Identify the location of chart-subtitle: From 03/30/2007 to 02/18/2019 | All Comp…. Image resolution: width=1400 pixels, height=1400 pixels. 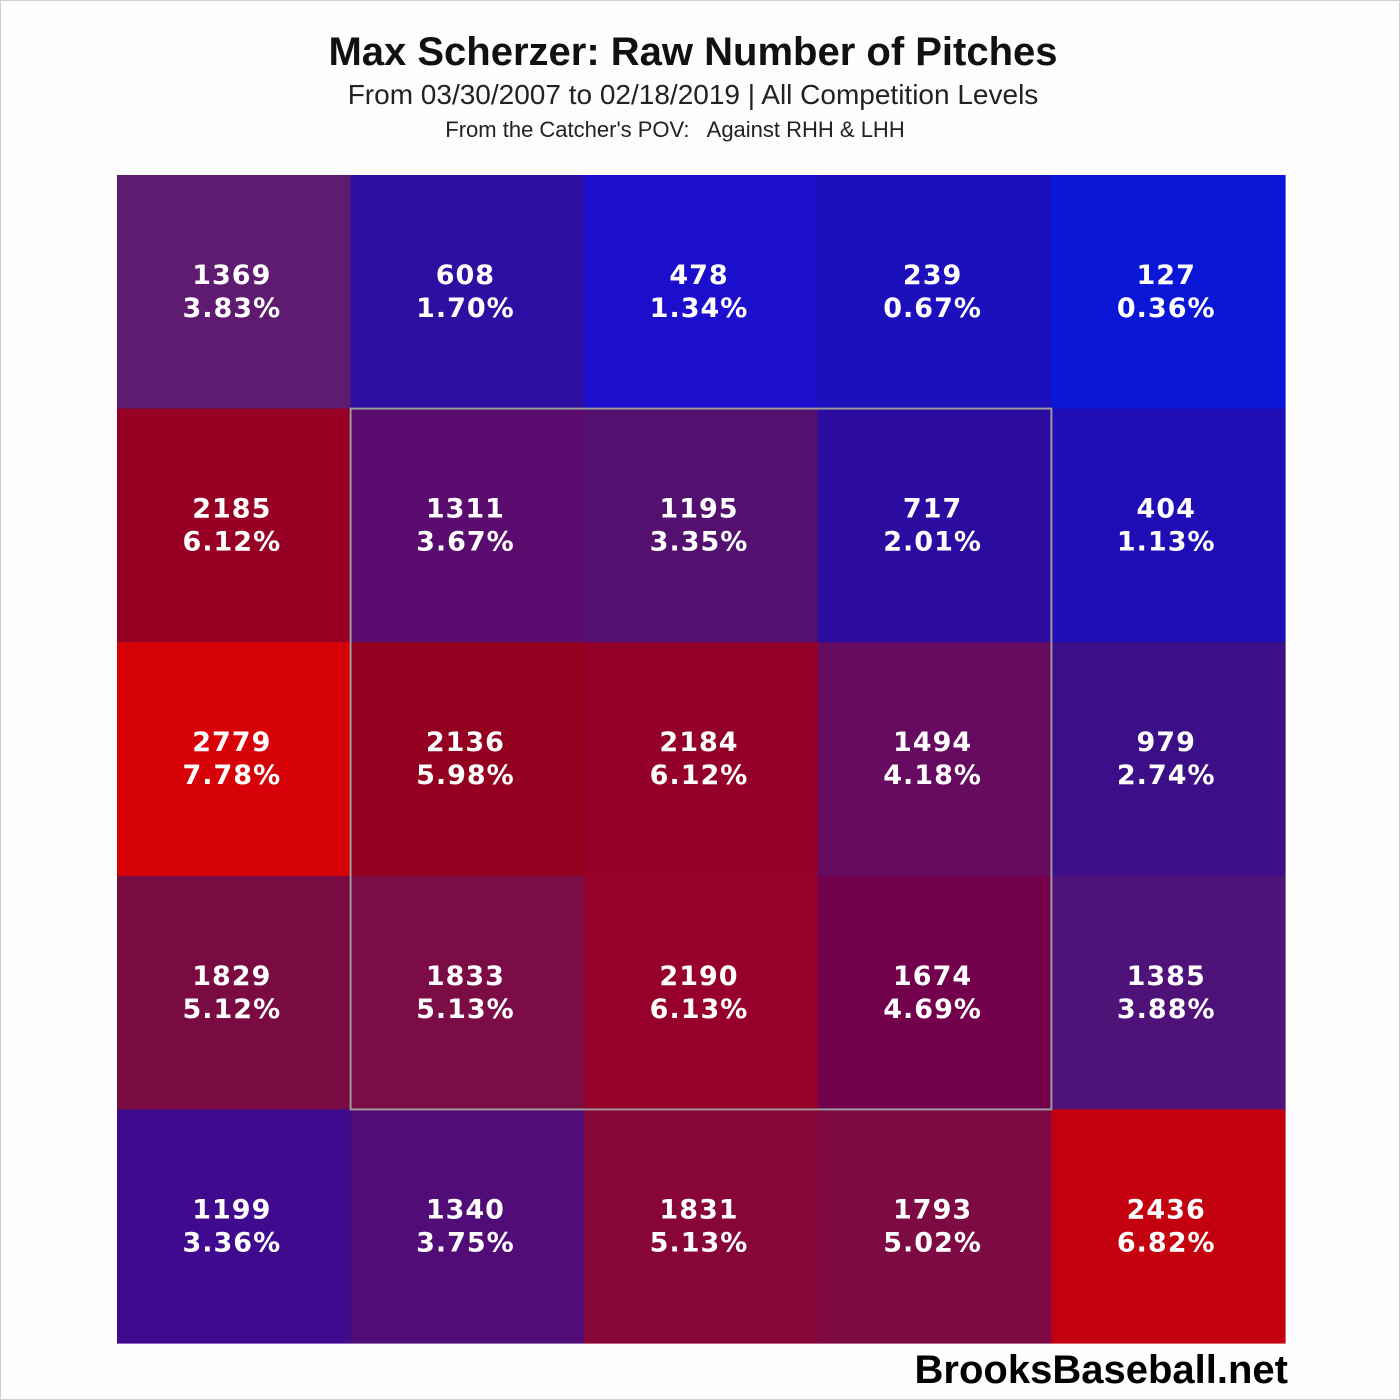
(693, 94).